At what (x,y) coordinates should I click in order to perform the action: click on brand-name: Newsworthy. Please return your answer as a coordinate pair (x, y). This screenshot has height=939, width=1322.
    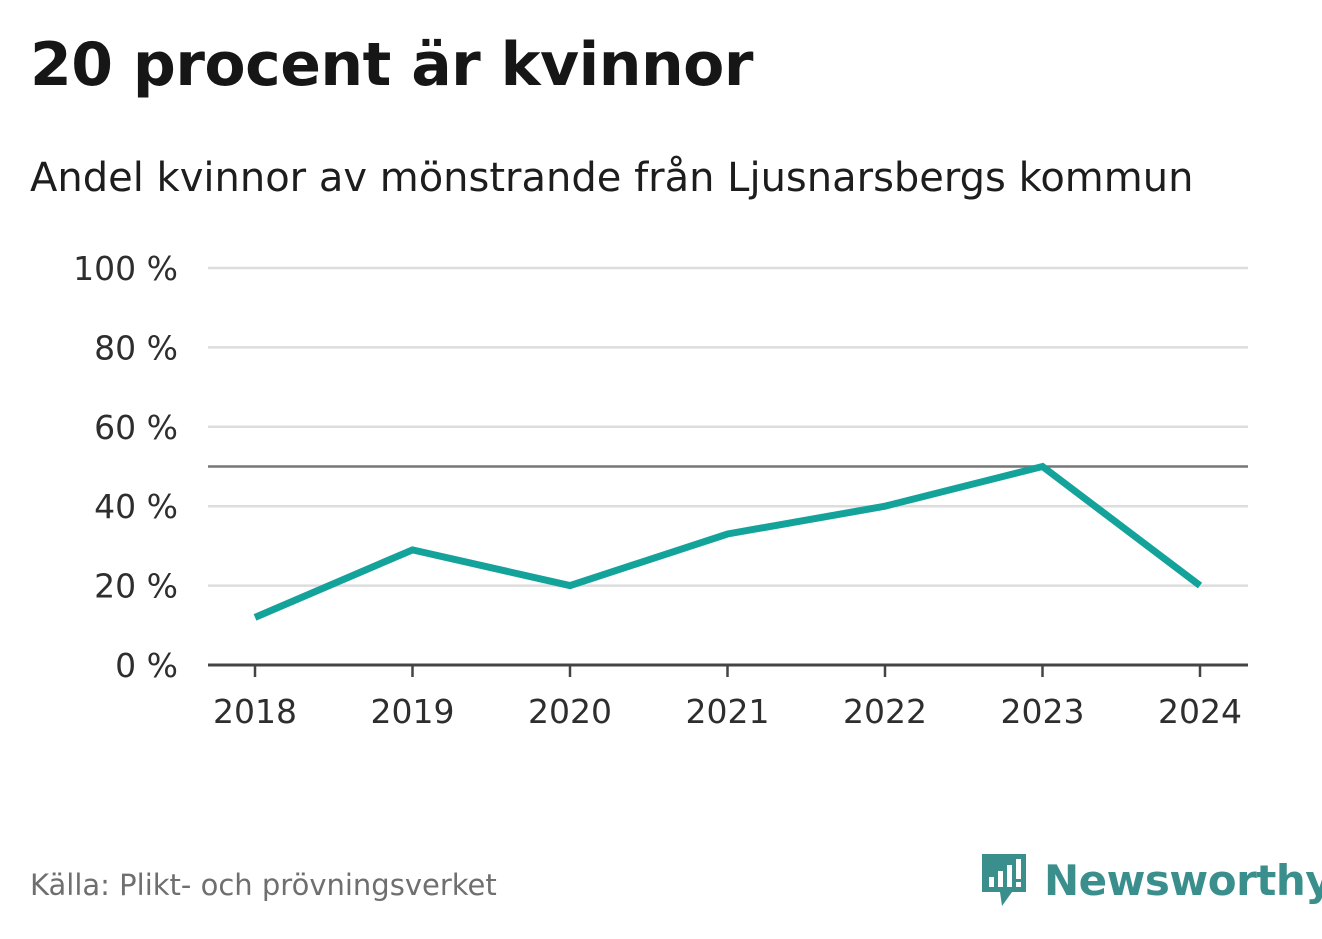
    Looking at the image, I should click on (1183, 880).